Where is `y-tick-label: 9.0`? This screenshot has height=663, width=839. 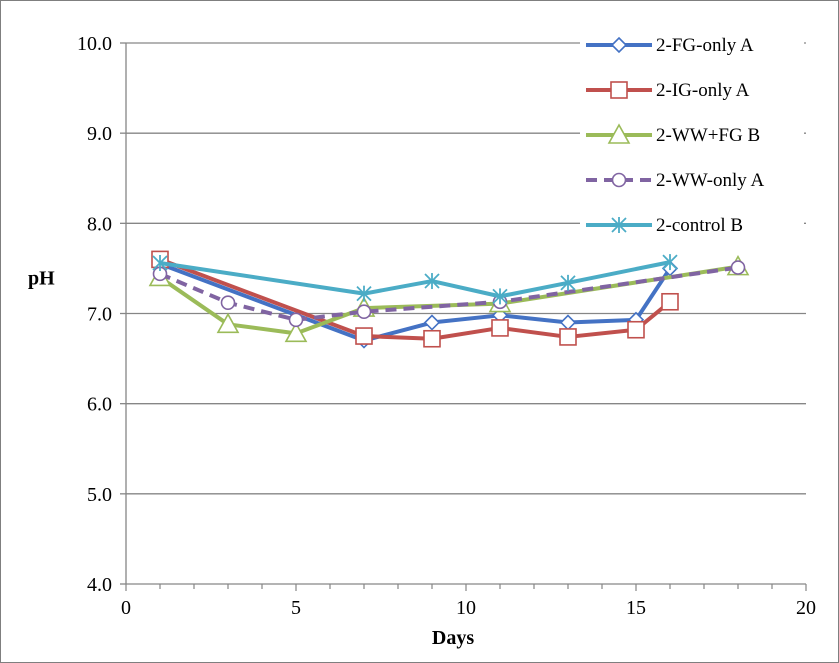 y-tick-label: 9.0 is located at coordinates (99, 134).